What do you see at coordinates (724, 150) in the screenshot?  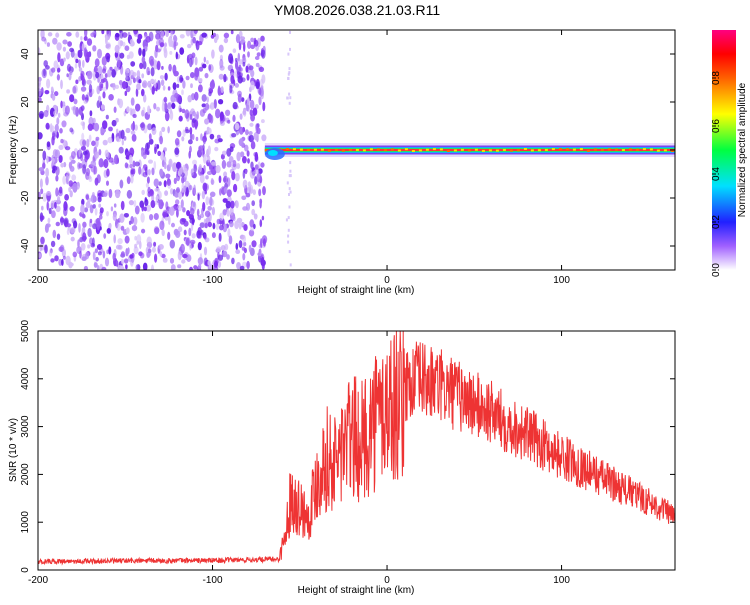 I see `colorbar-gradient` at bounding box center [724, 150].